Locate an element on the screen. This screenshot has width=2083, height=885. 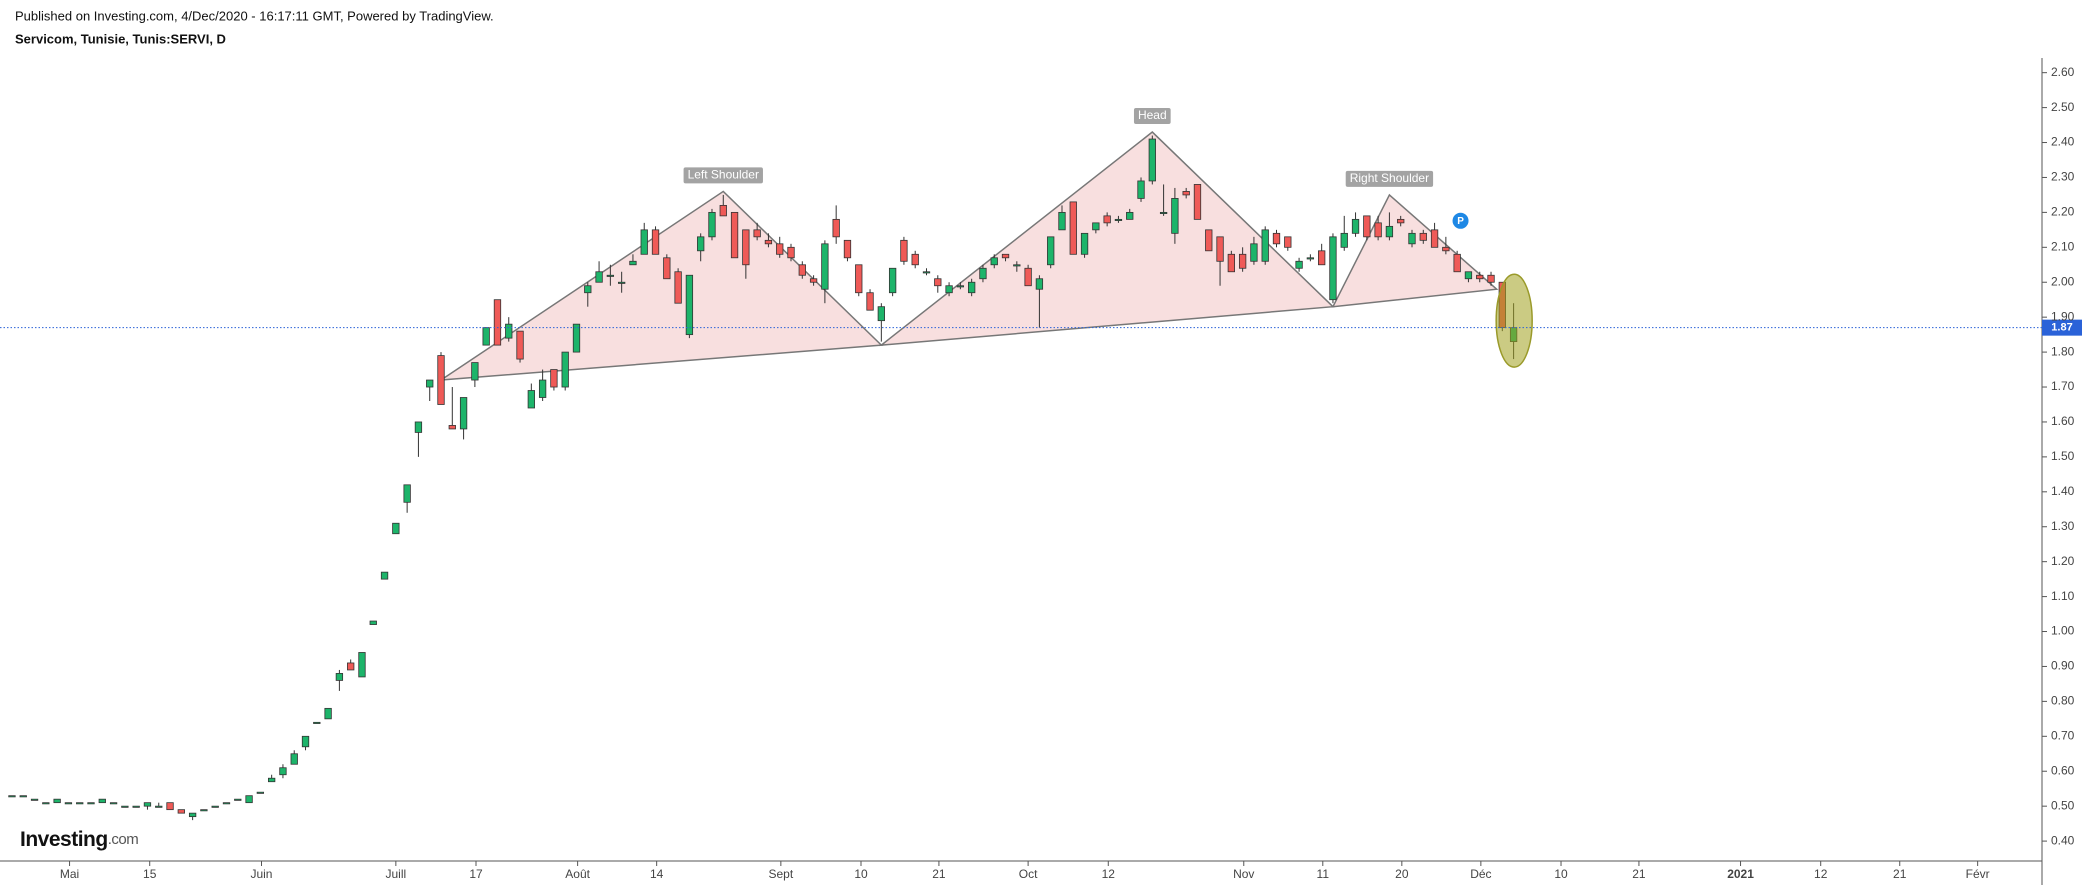
logo-suffix: .com is located at coordinates (123, 839).